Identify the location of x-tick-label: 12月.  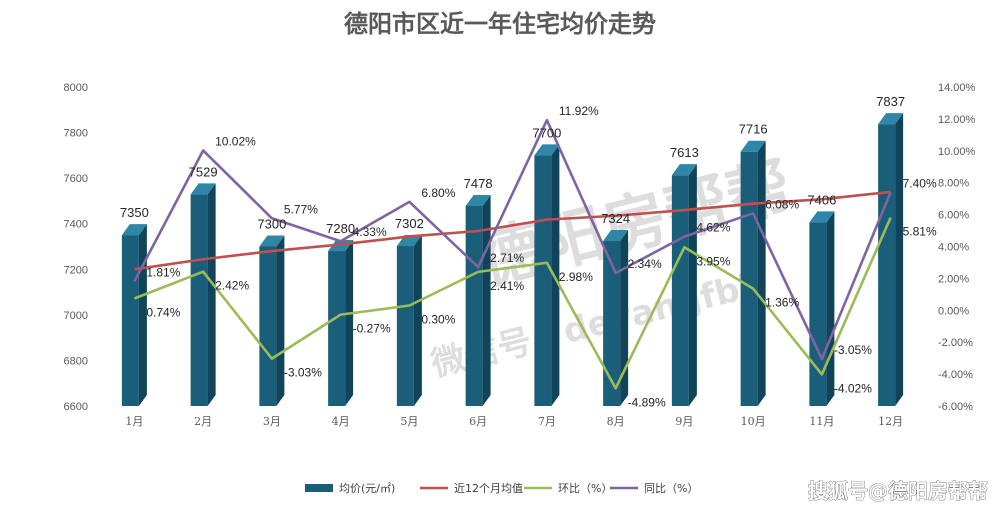
(890, 421).